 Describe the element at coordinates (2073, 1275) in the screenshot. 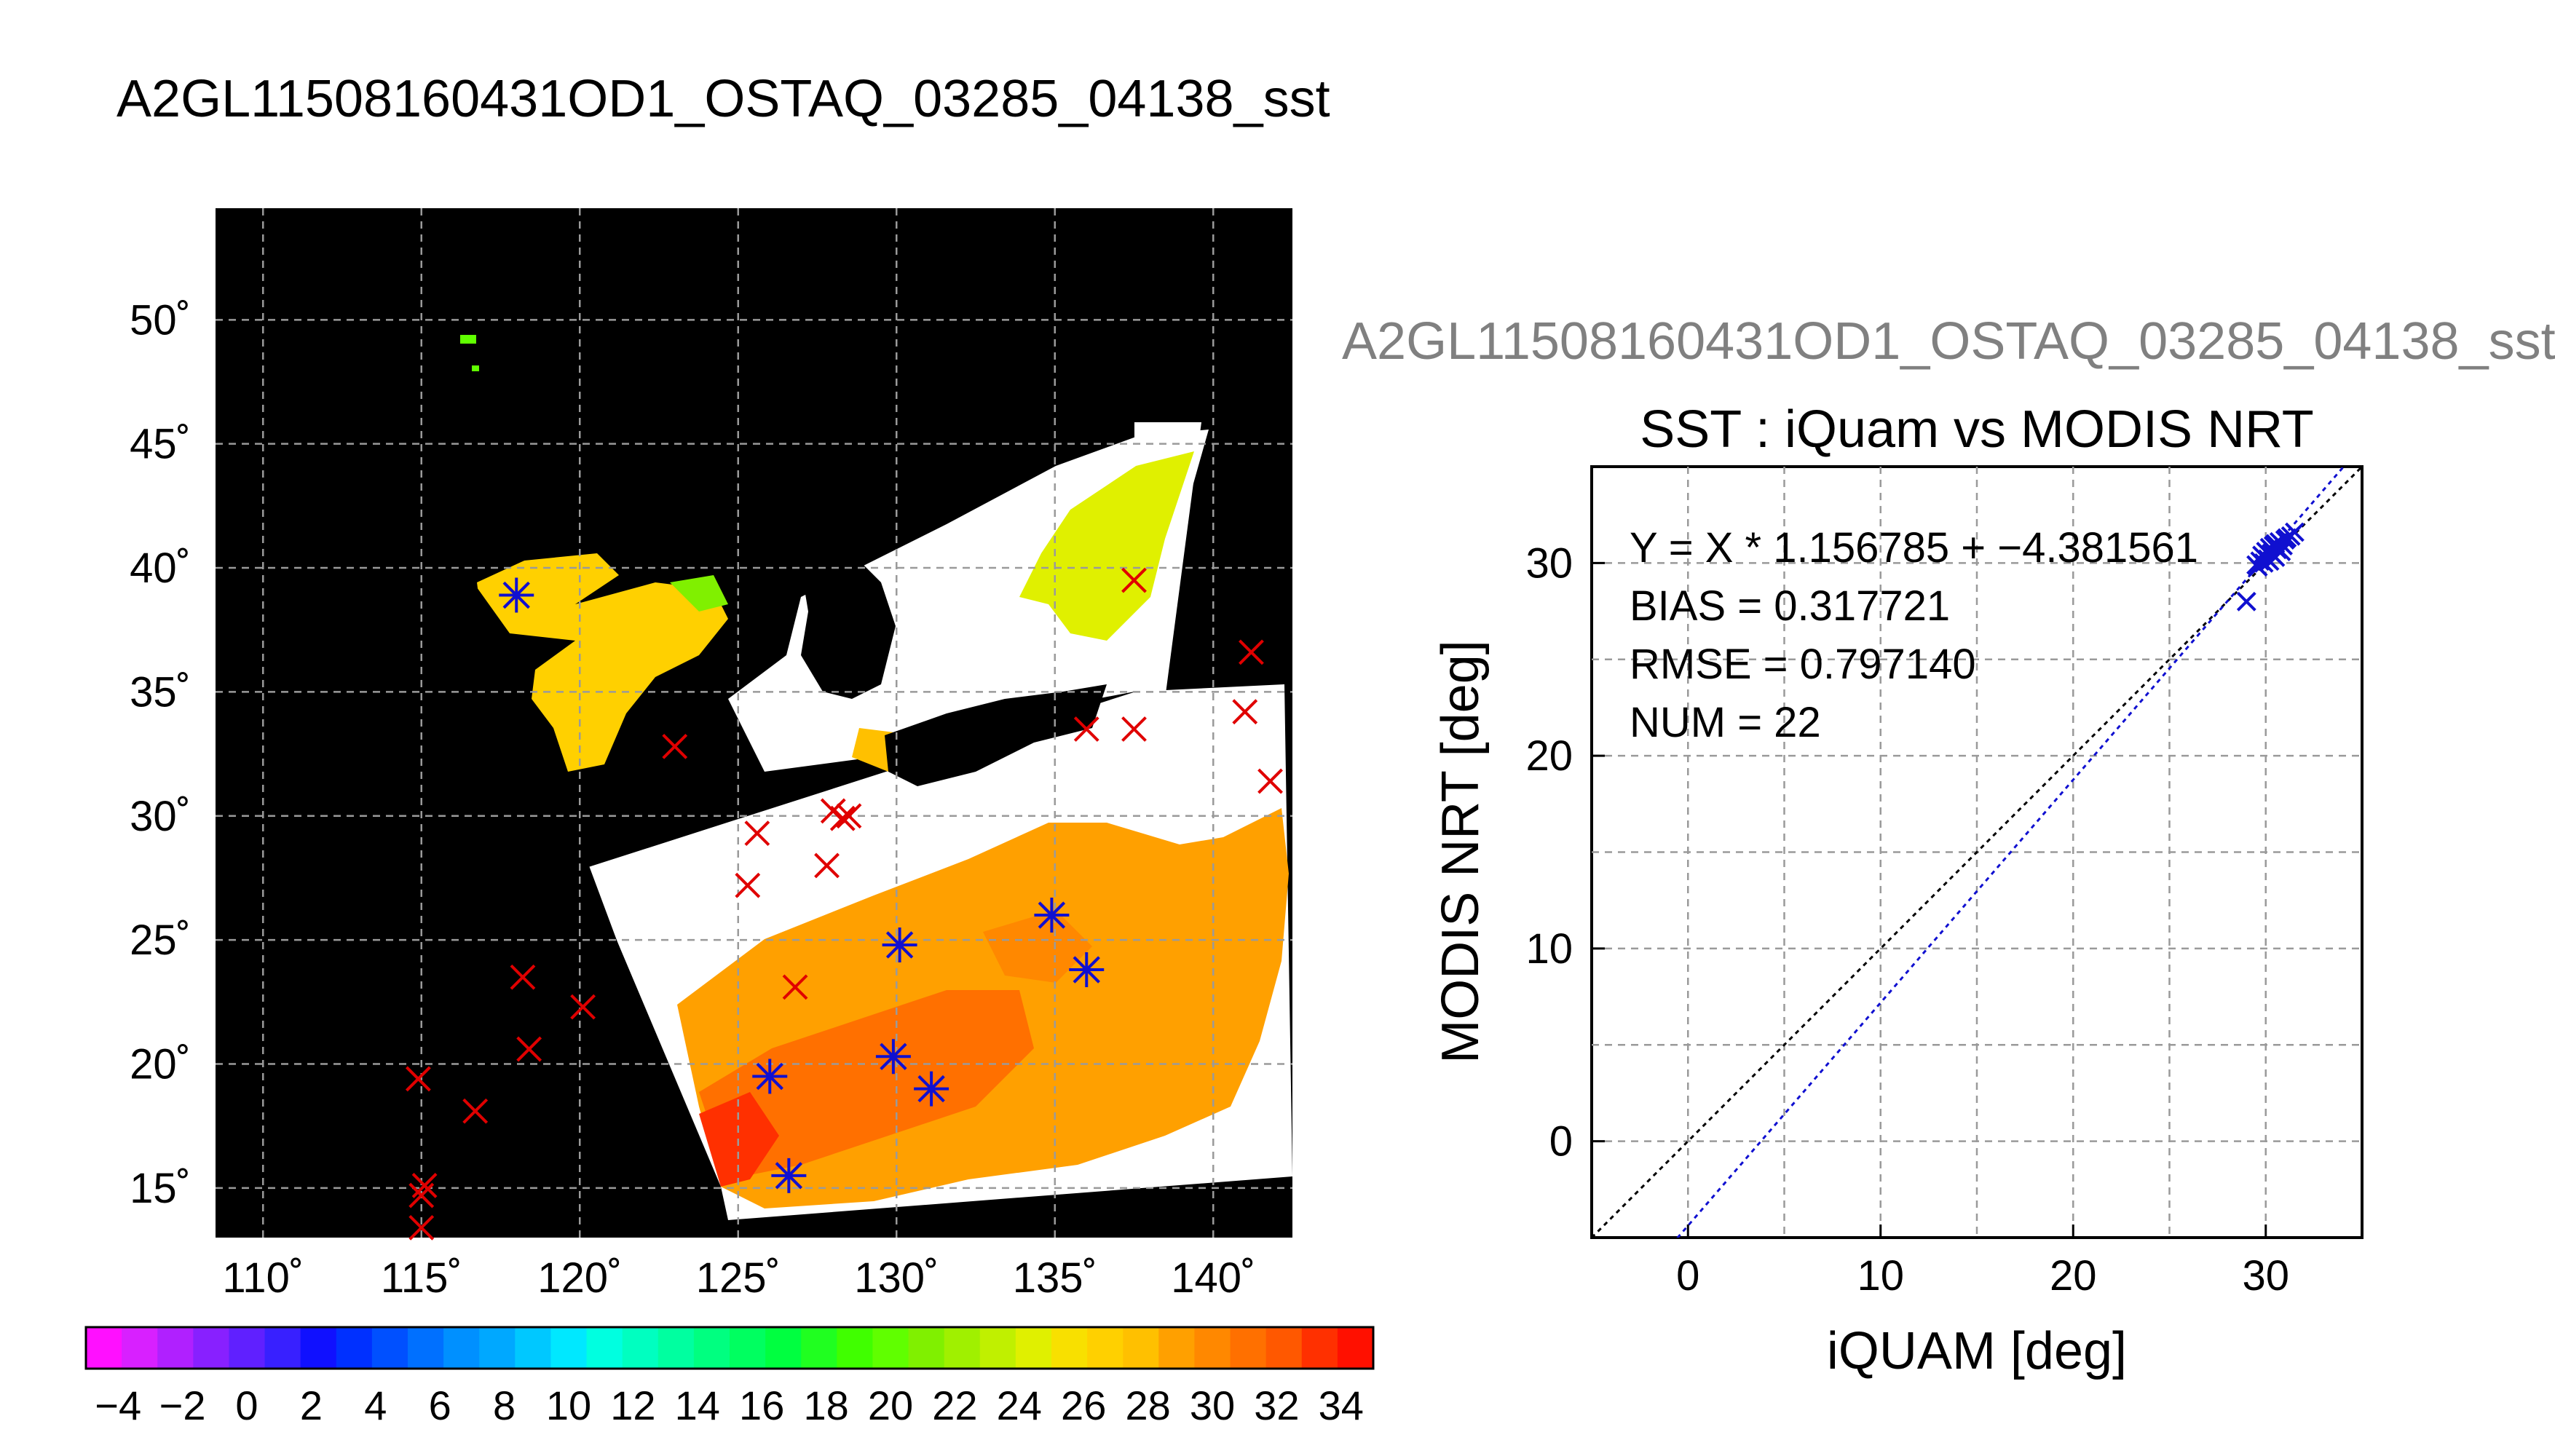

I see `scatter-x-tick-label: 20` at that location.